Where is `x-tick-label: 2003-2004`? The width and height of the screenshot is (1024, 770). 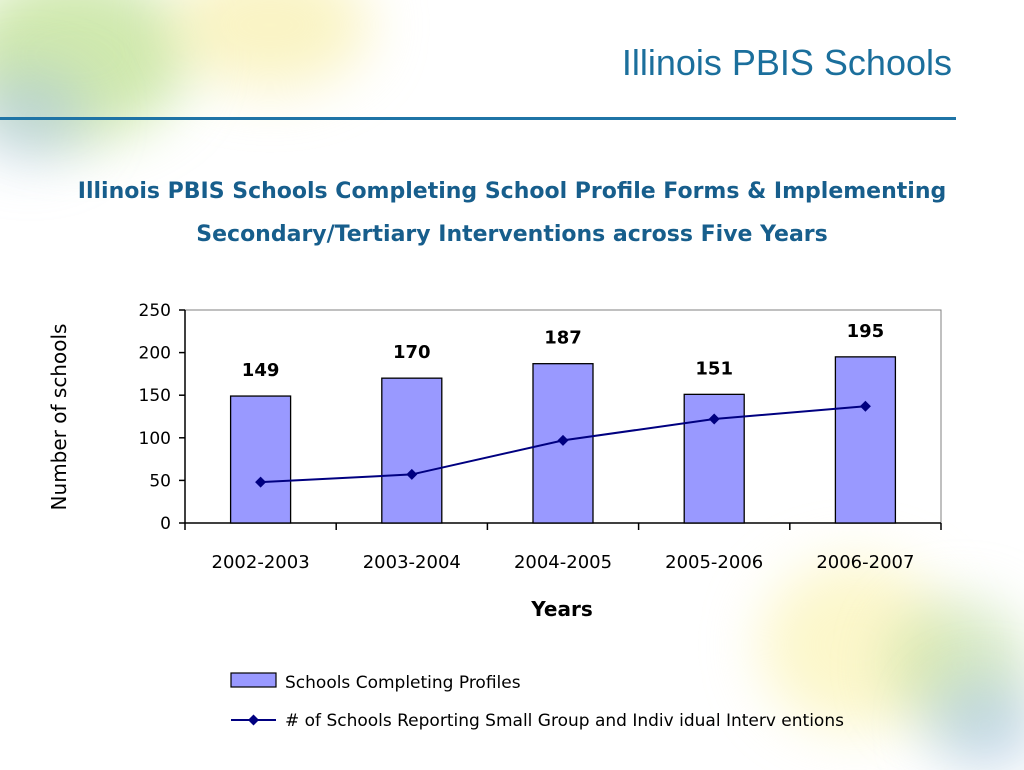 x-tick-label: 2003-2004 is located at coordinates (412, 562).